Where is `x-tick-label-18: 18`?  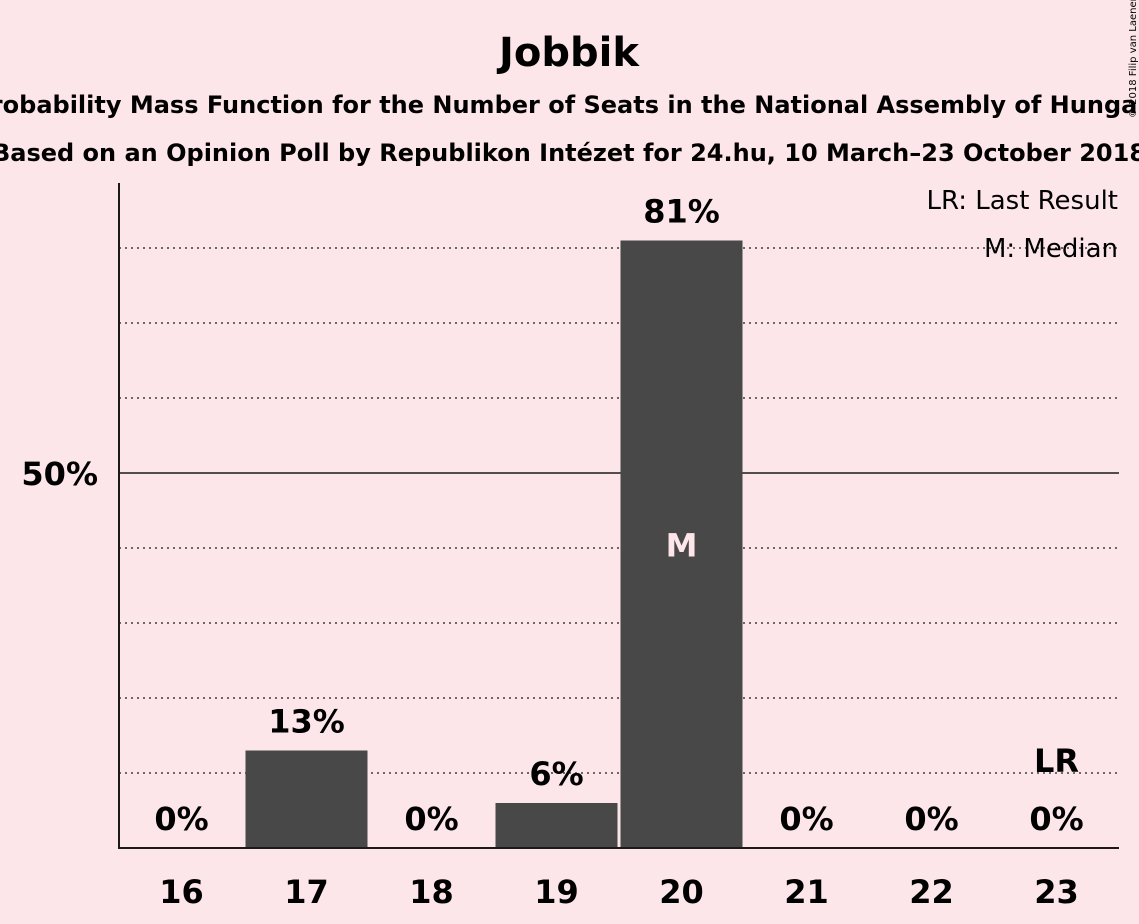 x-tick-label-18: 18 is located at coordinates (431, 892).